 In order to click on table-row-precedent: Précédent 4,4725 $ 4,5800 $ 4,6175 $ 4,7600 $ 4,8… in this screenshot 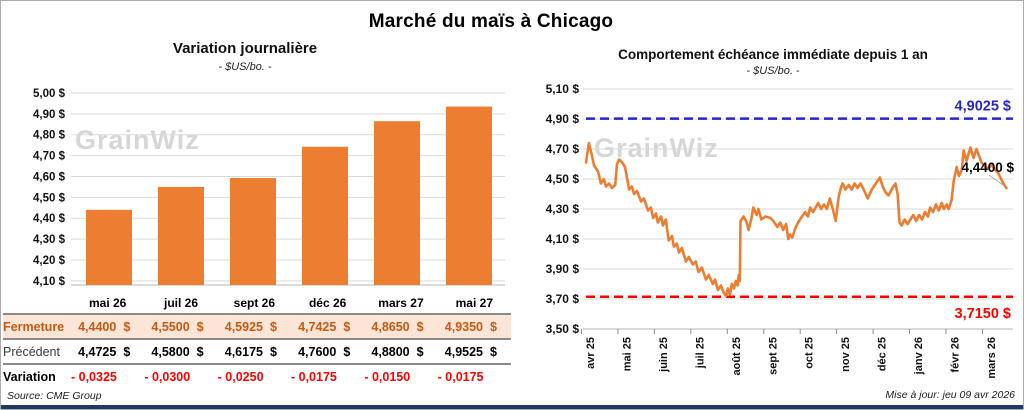, I will do `click(257, 351)`.